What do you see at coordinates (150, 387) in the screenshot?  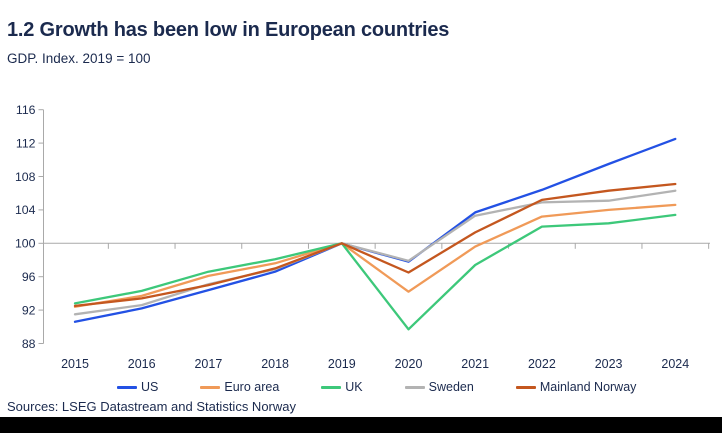 I see `legend-label-us: US` at bounding box center [150, 387].